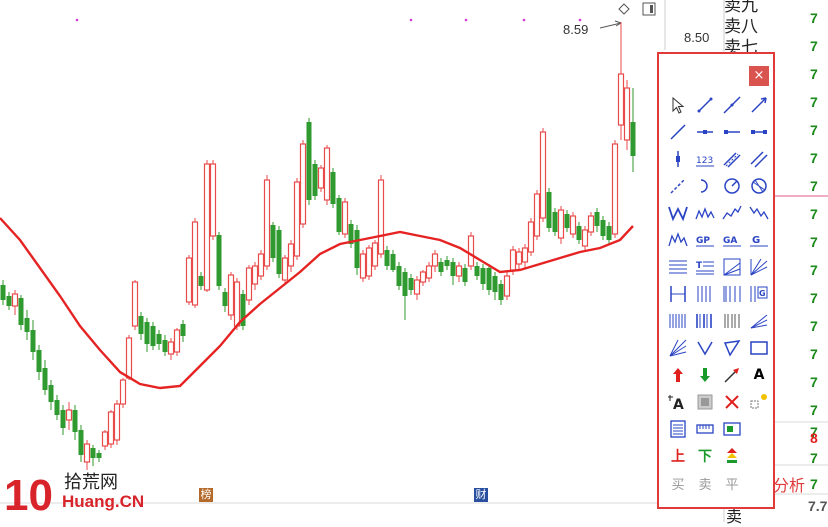  What do you see at coordinates (649, 9) in the screenshot?
I see `panel-toggle-icon` at bounding box center [649, 9].